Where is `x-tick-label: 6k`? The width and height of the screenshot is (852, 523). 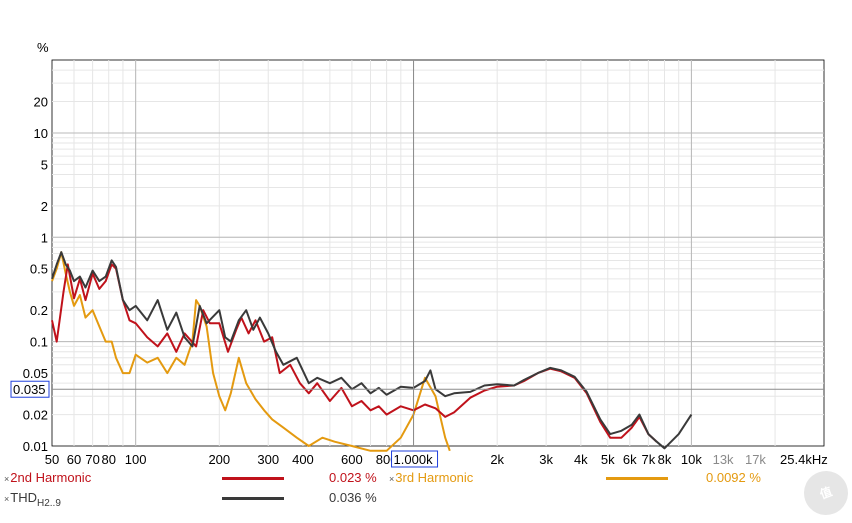
x-tick-label: 6k is located at coordinates (630, 459).